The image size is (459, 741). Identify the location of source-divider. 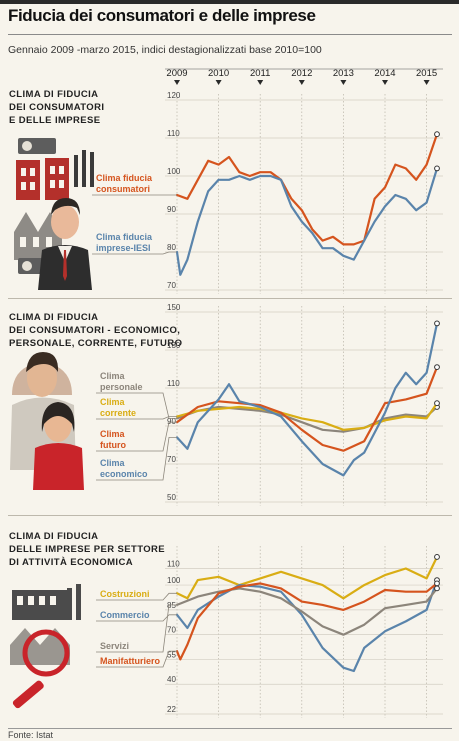
(230, 728).